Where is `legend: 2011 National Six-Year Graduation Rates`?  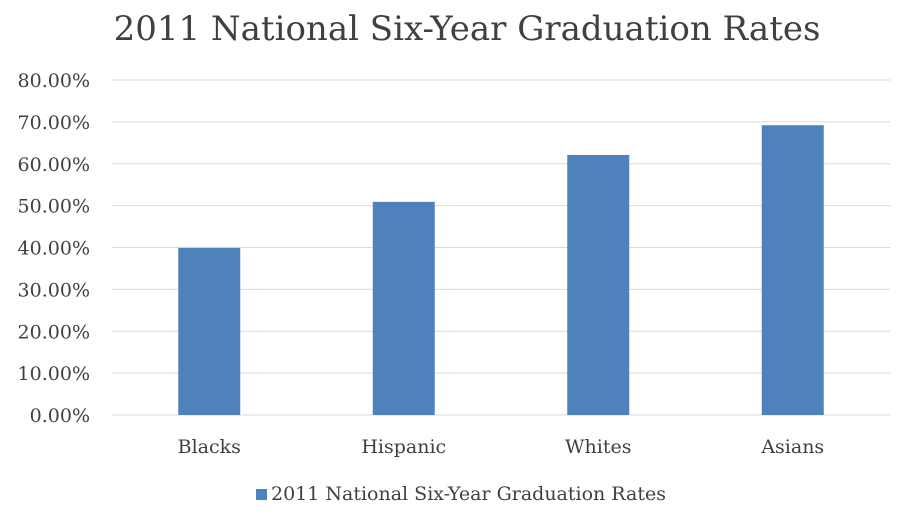
legend: 2011 National Six-Year Graduation Rates is located at coordinates (461, 494).